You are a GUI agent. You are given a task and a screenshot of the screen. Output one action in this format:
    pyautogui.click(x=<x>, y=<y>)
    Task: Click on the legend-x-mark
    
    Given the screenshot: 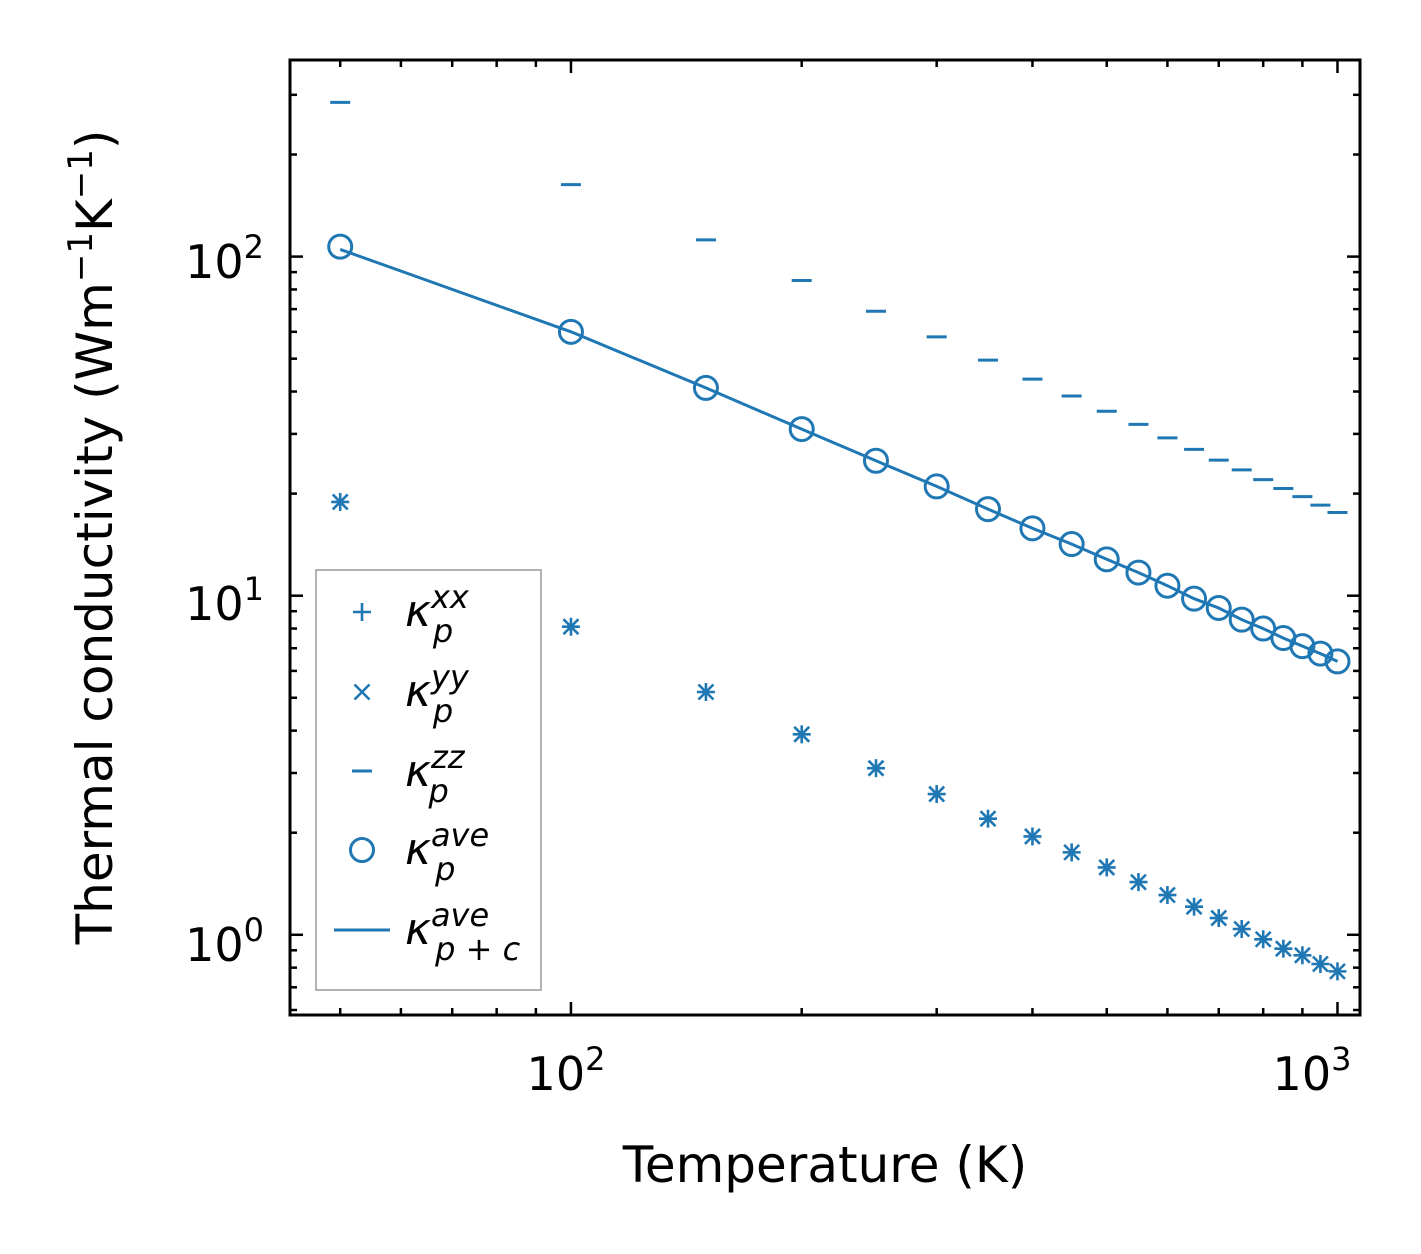 What is the action you would take?
    pyautogui.click(x=362, y=692)
    